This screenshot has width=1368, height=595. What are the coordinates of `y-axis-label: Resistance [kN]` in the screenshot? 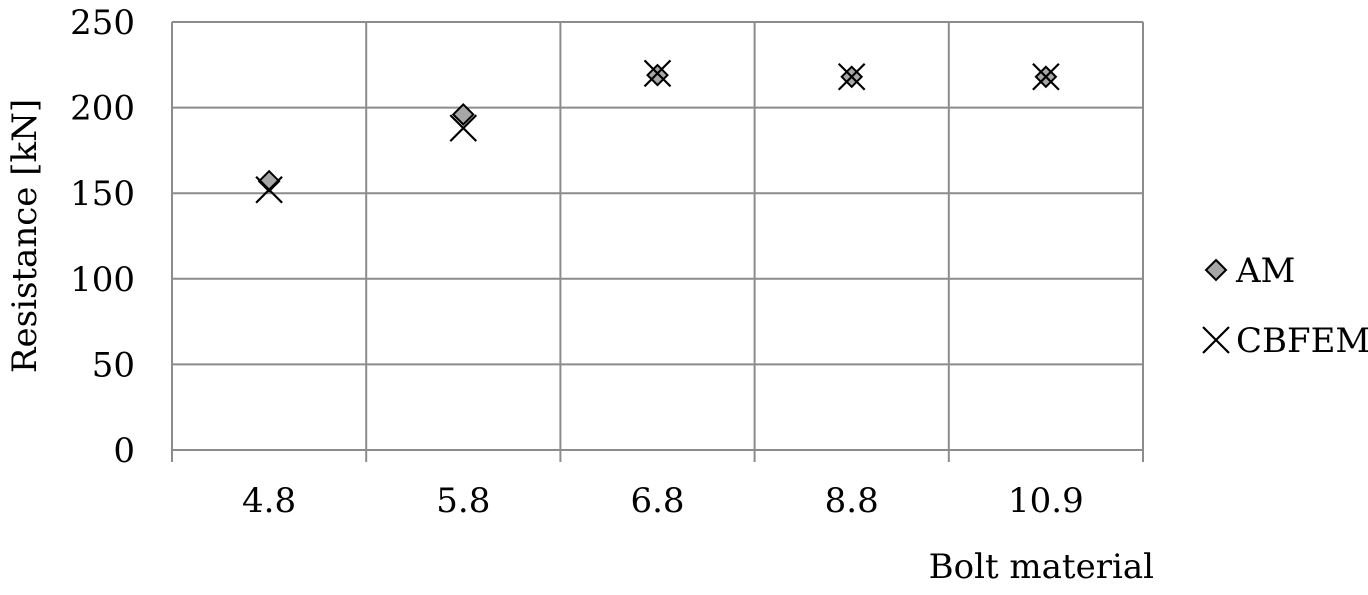 It's located at (25, 236).